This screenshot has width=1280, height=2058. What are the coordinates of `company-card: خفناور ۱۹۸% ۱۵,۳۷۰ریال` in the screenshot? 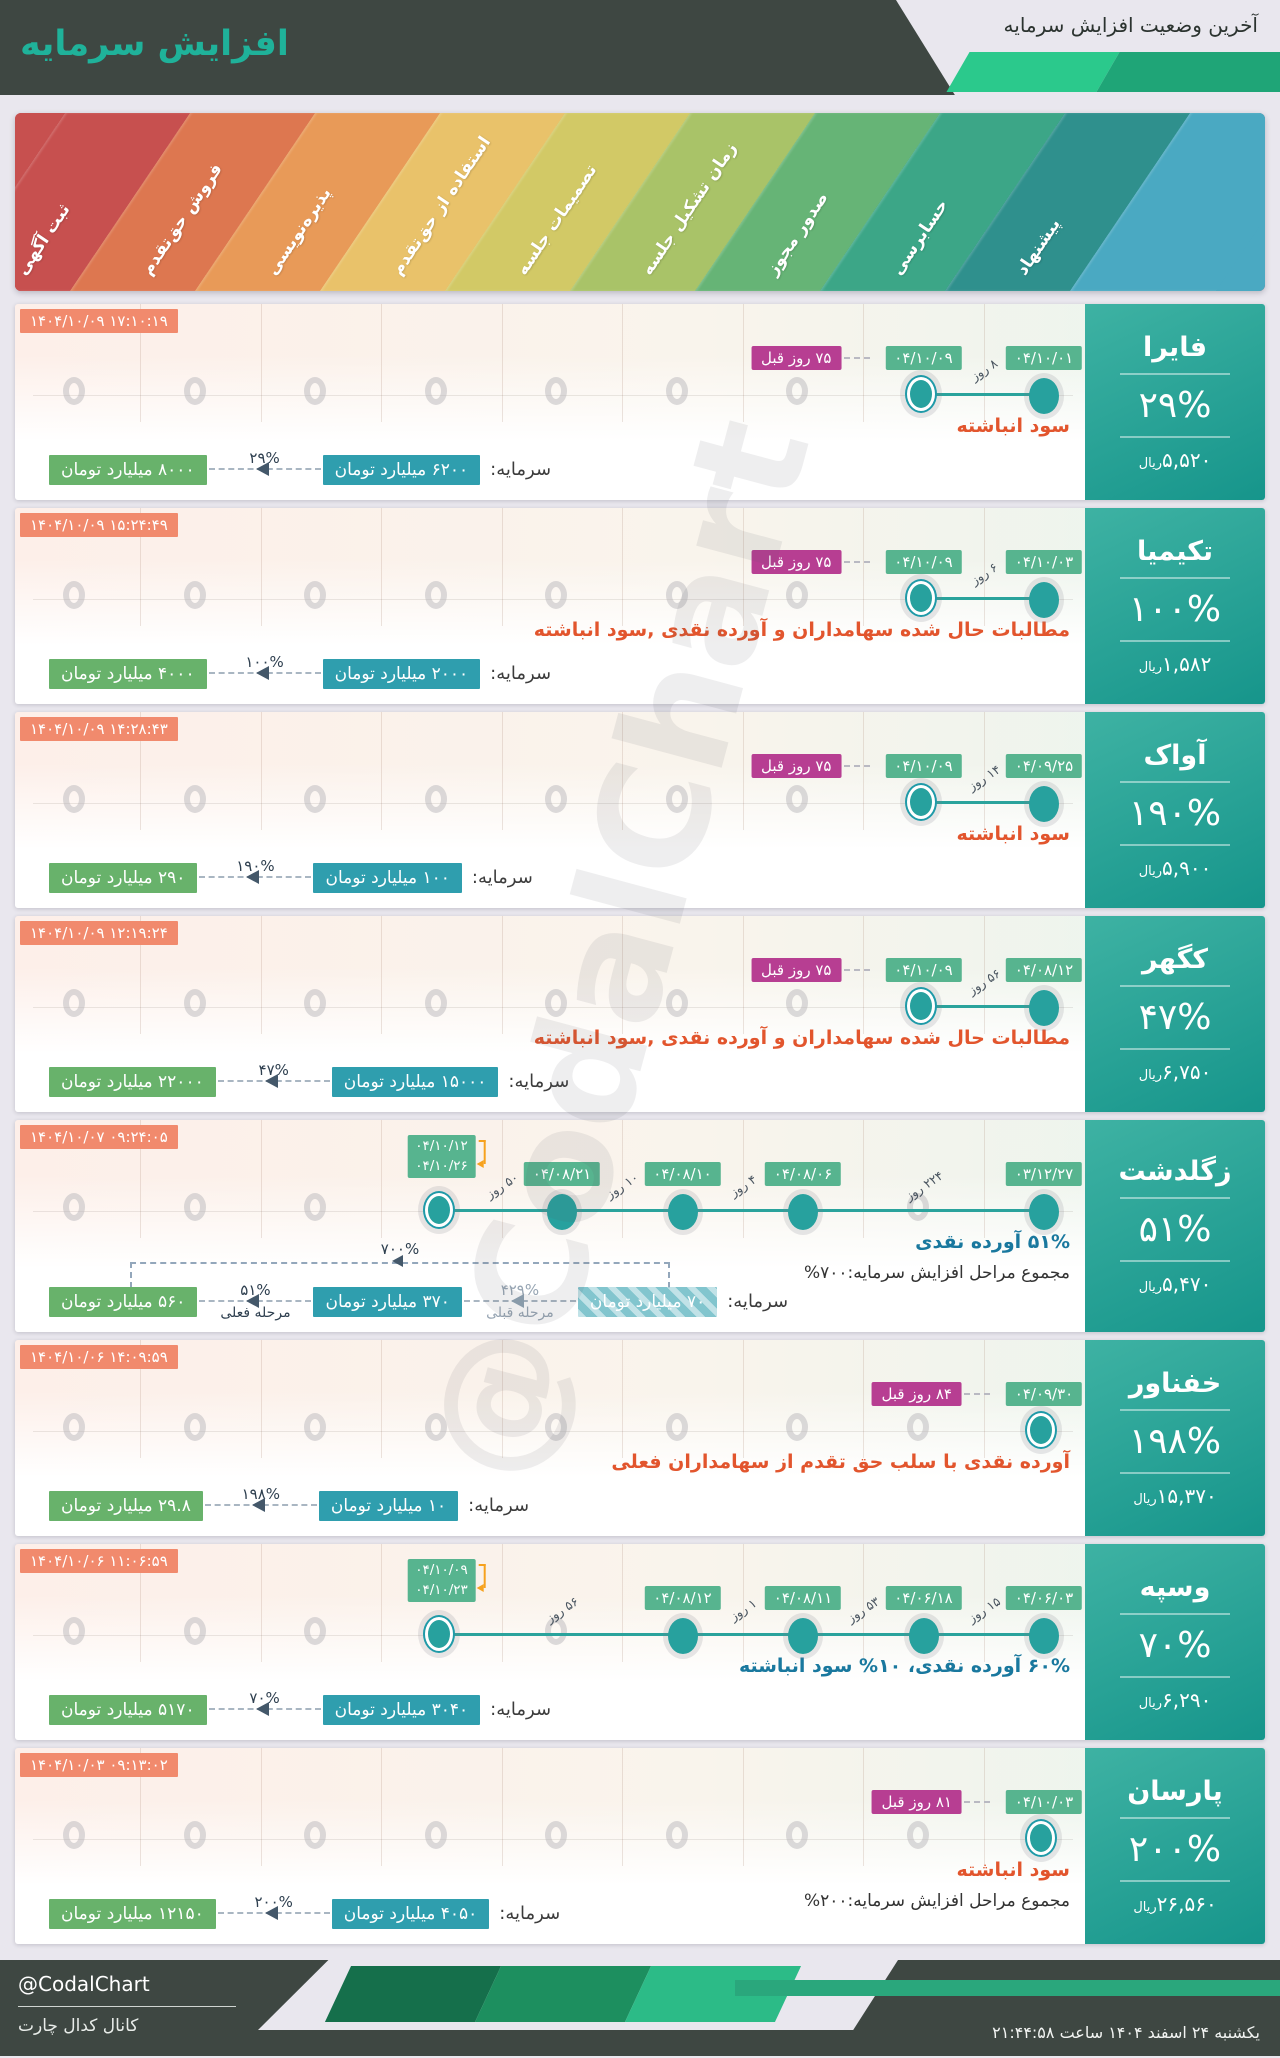 It's located at (1175, 1438).